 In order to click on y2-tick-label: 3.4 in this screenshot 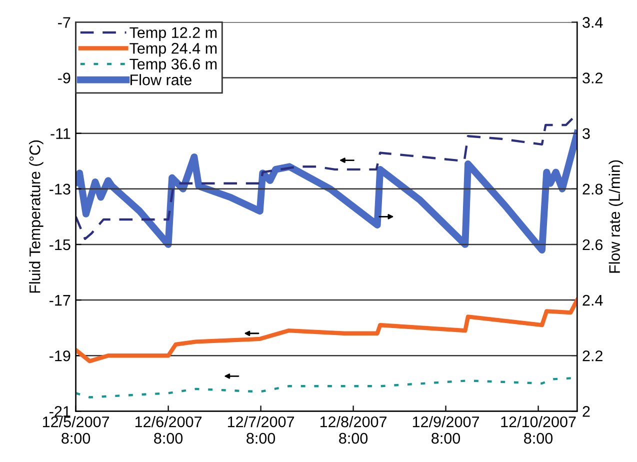, I will do `click(592, 22)`.